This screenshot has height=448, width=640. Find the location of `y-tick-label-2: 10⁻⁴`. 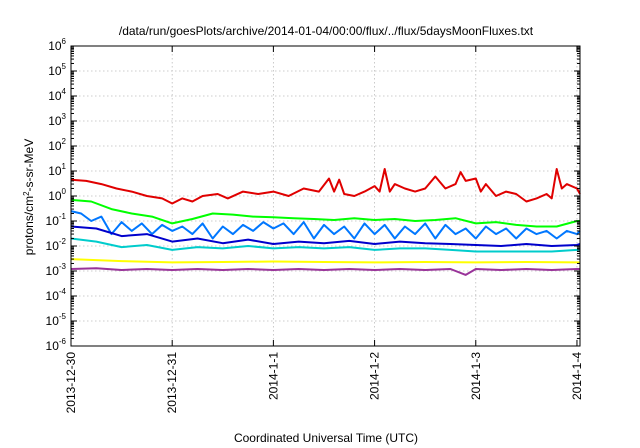

y-tick-label-2: 10⁻⁴ is located at coordinates (56, 295).